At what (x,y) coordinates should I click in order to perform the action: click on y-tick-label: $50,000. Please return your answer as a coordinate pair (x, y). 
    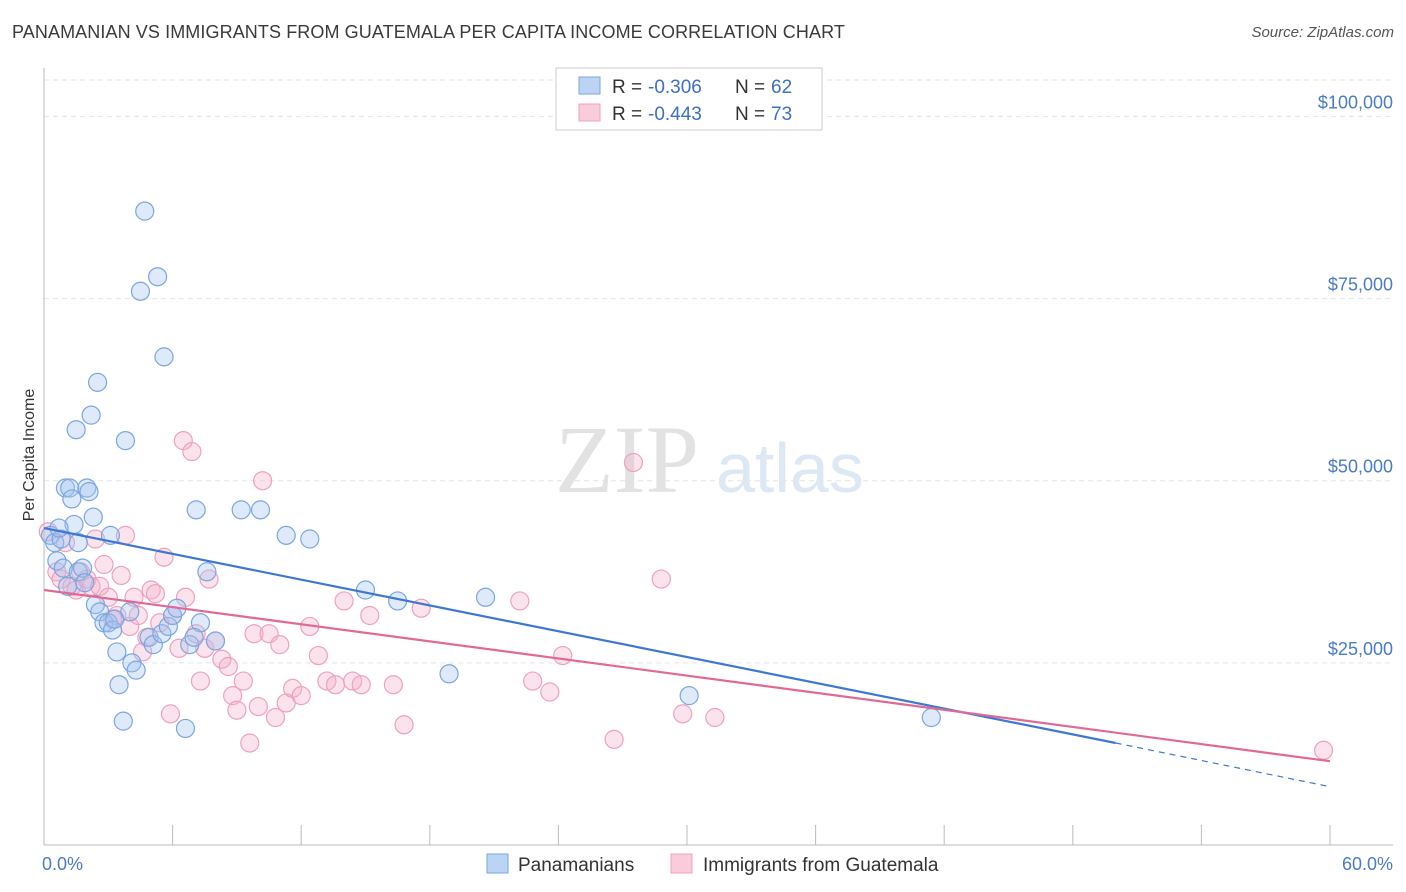
    Looking at the image, I should click on (1360, 467).